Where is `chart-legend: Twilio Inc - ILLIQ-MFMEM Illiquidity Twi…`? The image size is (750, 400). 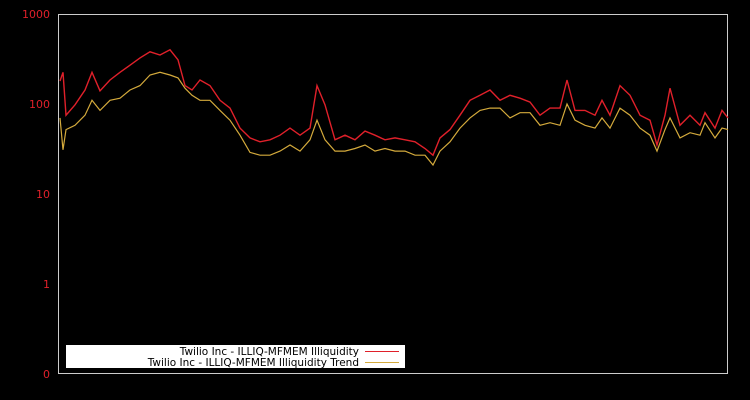
chart-legend: Twilio Inc - ILLIQ-MFMEM Illiquidity Twi… is located at coordinates (235, 357).